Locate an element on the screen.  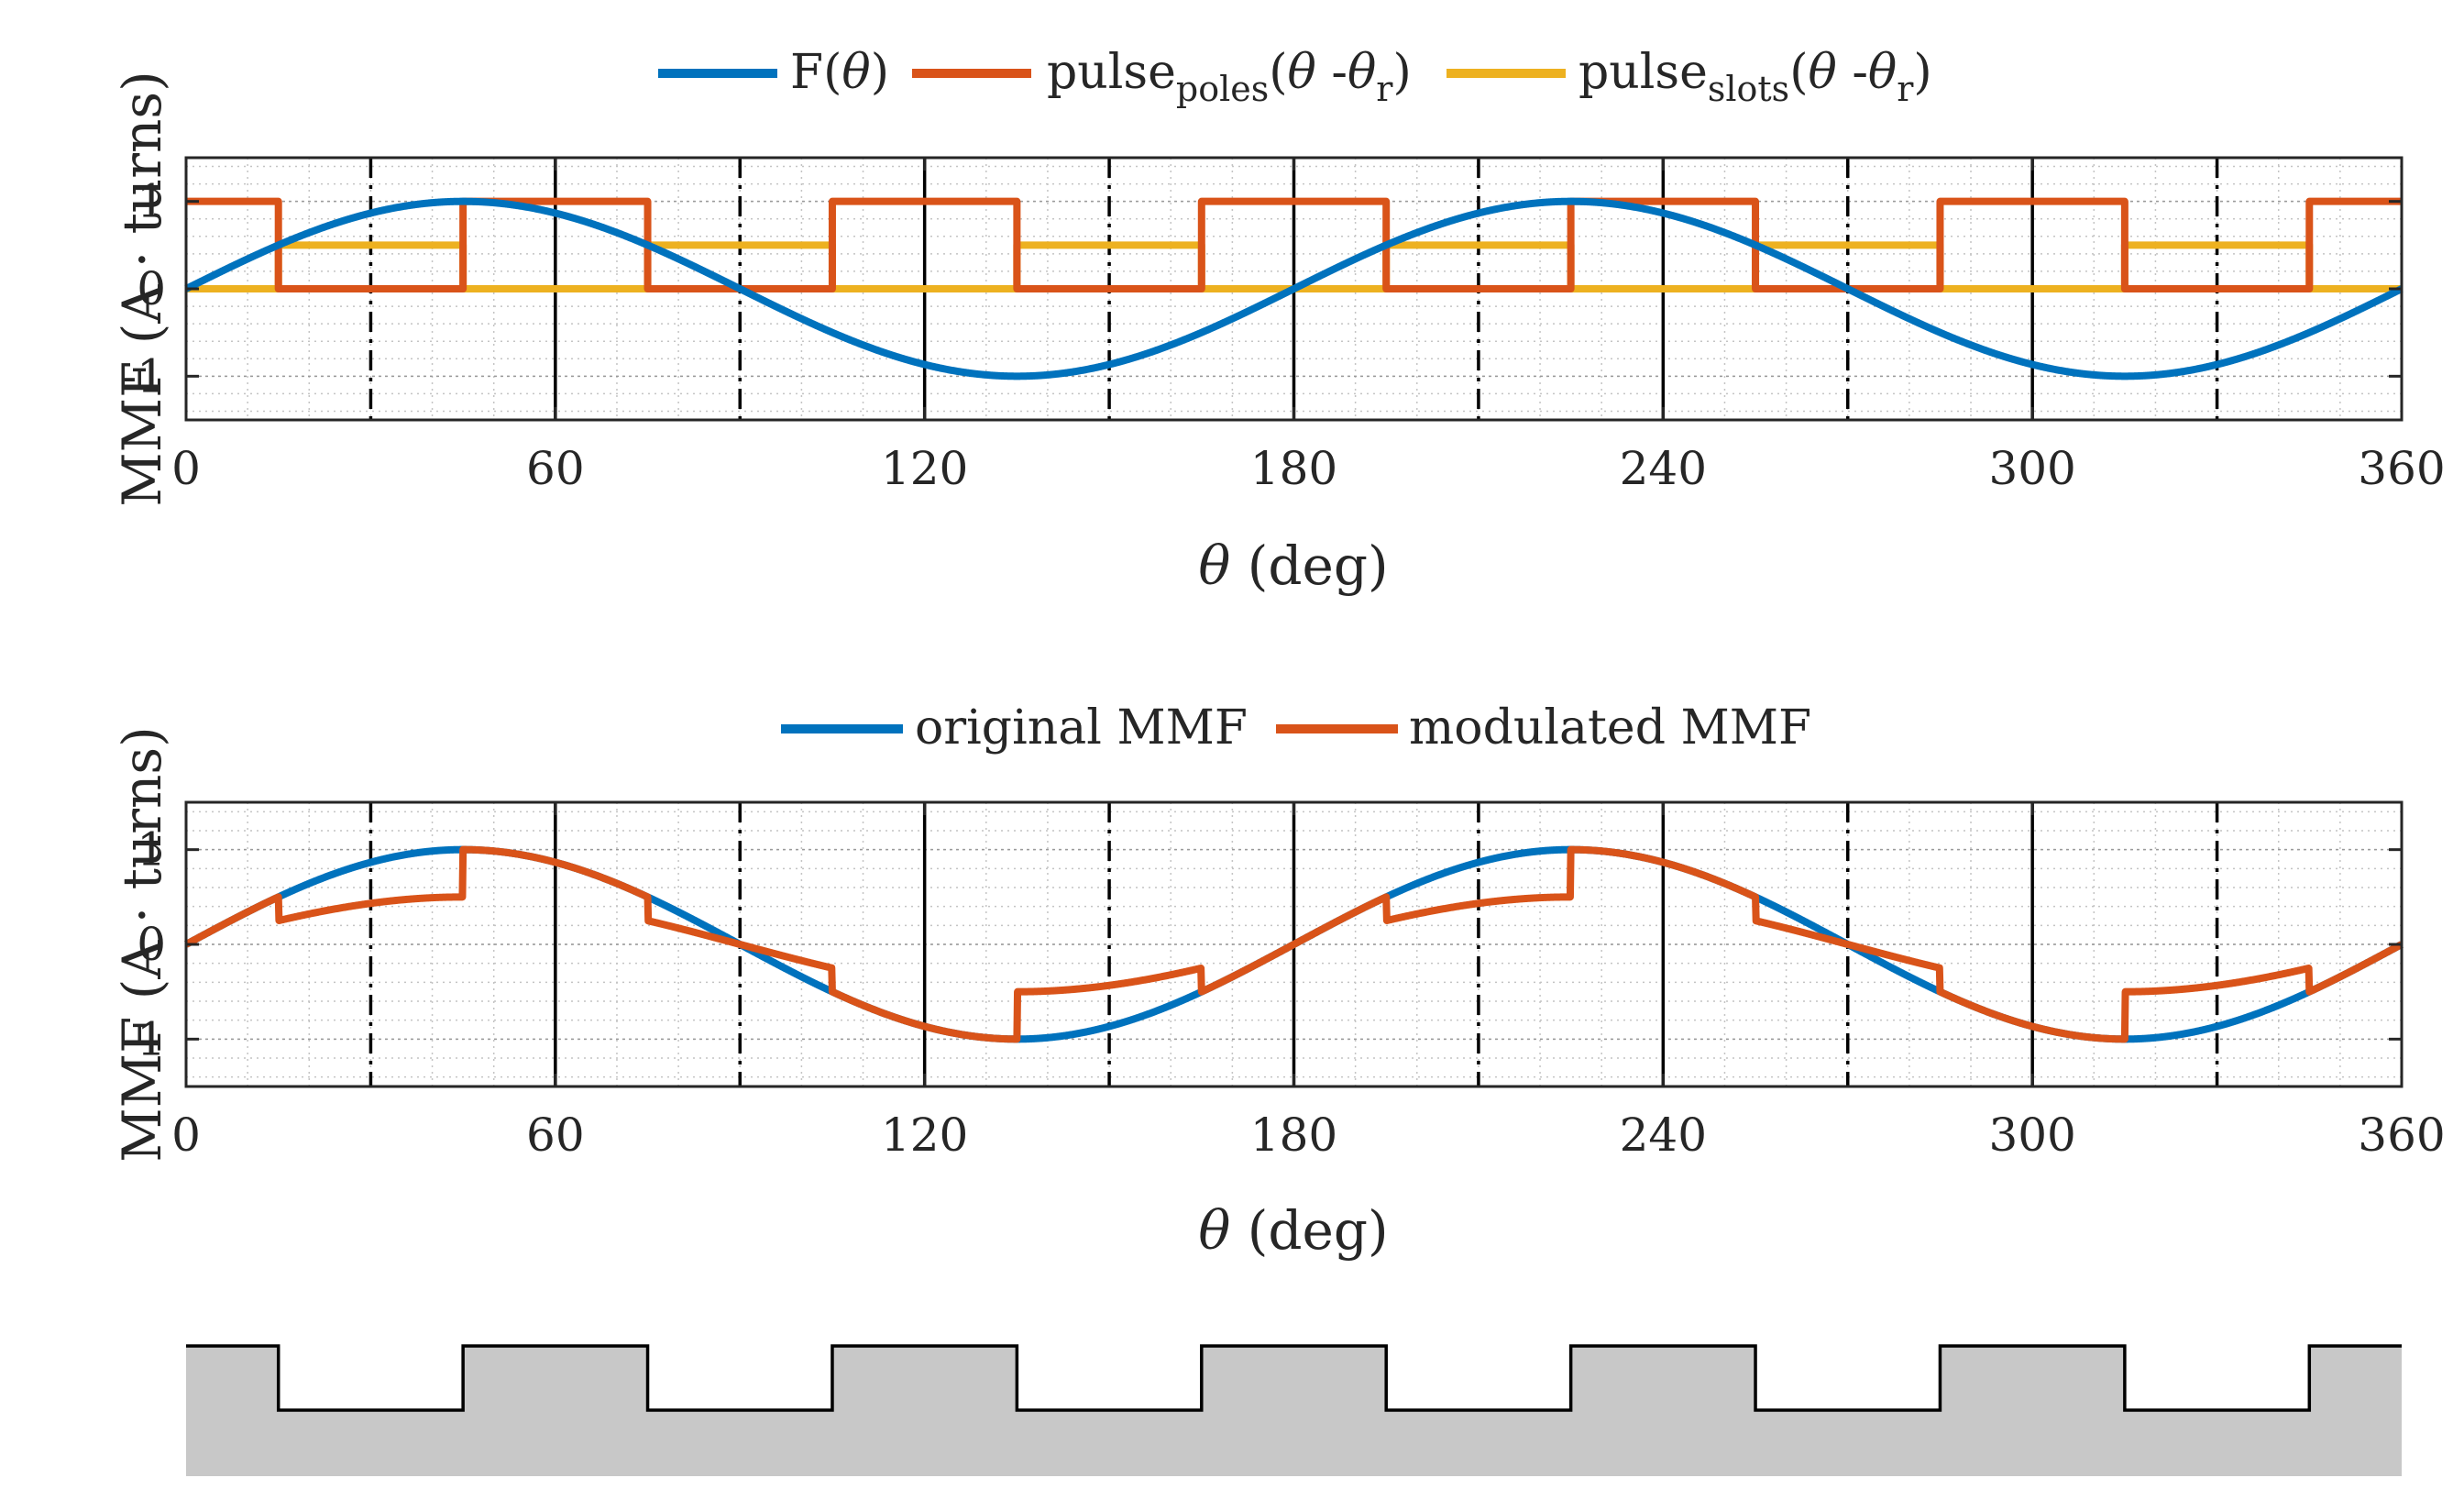
legend-label-pulse-poles: pulsepoles(θ -θr) is located at coordinates (1229, 77).